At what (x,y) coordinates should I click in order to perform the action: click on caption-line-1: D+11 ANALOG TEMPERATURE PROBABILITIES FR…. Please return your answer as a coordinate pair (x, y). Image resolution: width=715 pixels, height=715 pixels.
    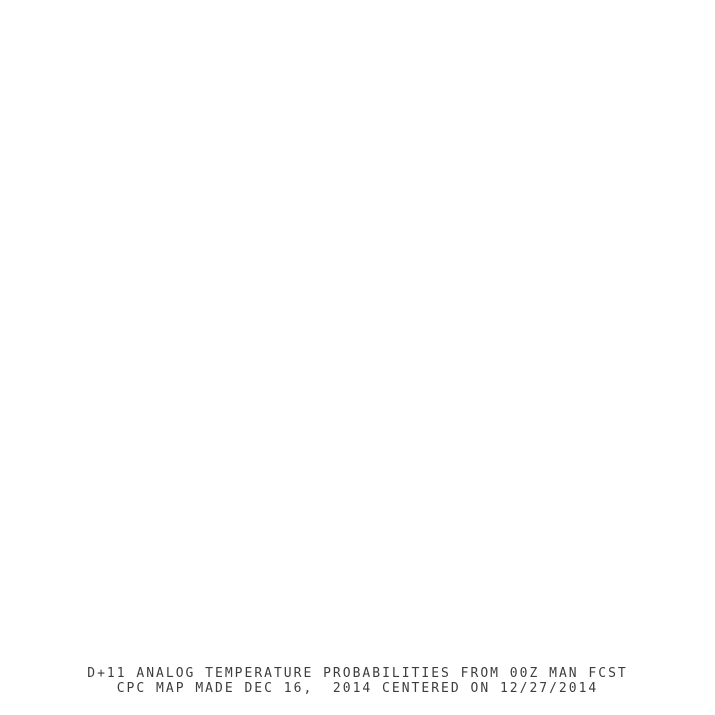
    Looking at the image, I should click on (357, 673).